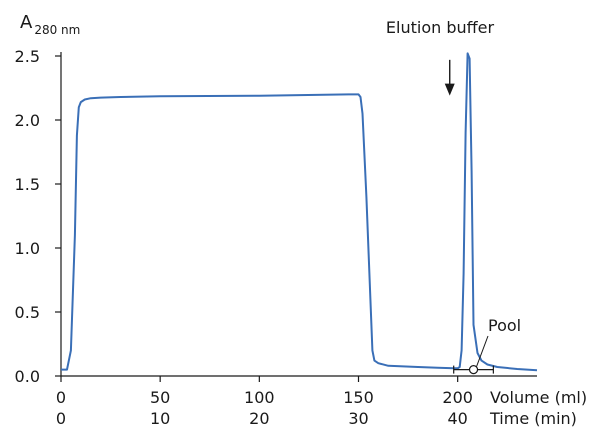 Image resolution: width=595 pixels, height=431 pixels. I want to click on x-secondary-tick-label: 10, so click(160, 418).